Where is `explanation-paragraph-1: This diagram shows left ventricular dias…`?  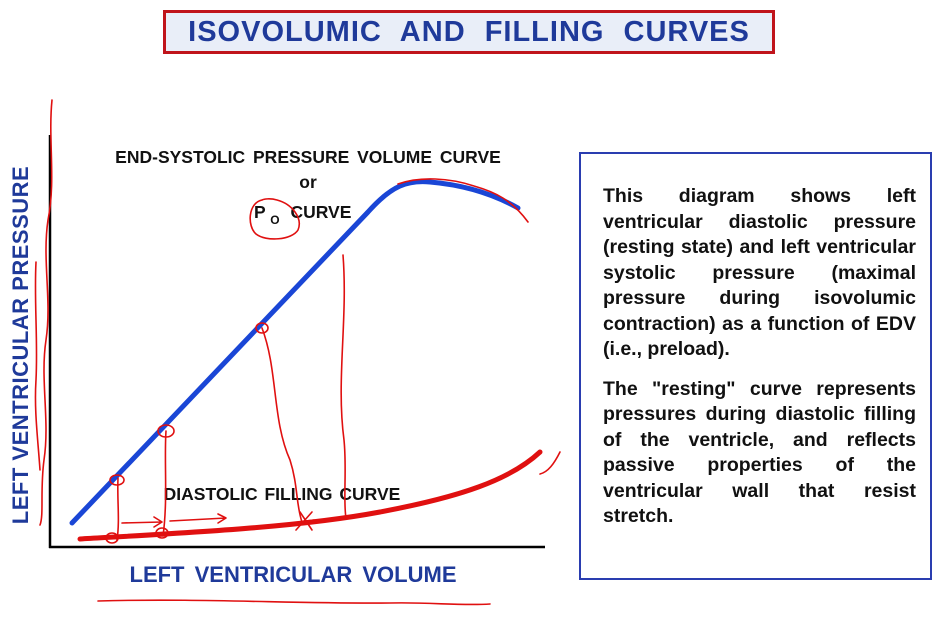
explanation-paragraph-1: This diagram shows left ventricular dias… is located at coordinates (759, 272).